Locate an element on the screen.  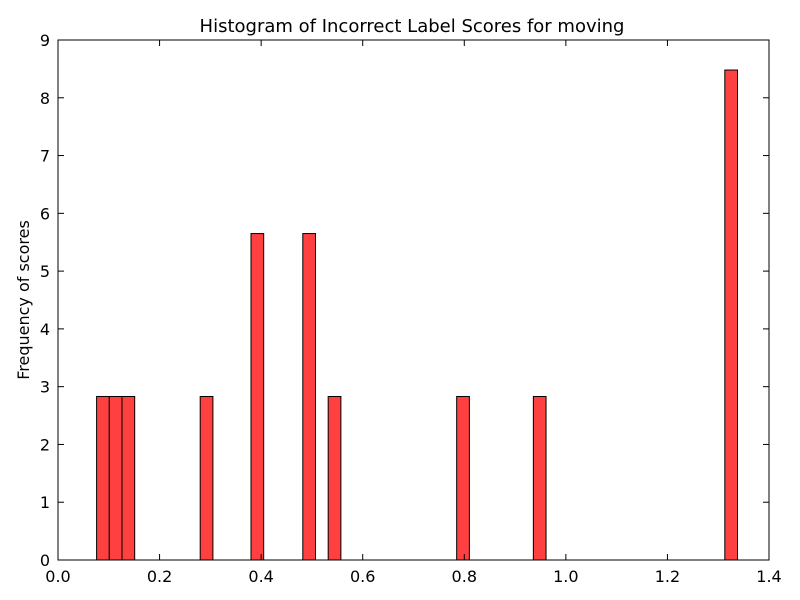
y-tick-label: 1 is located at coordinates (45, 502).